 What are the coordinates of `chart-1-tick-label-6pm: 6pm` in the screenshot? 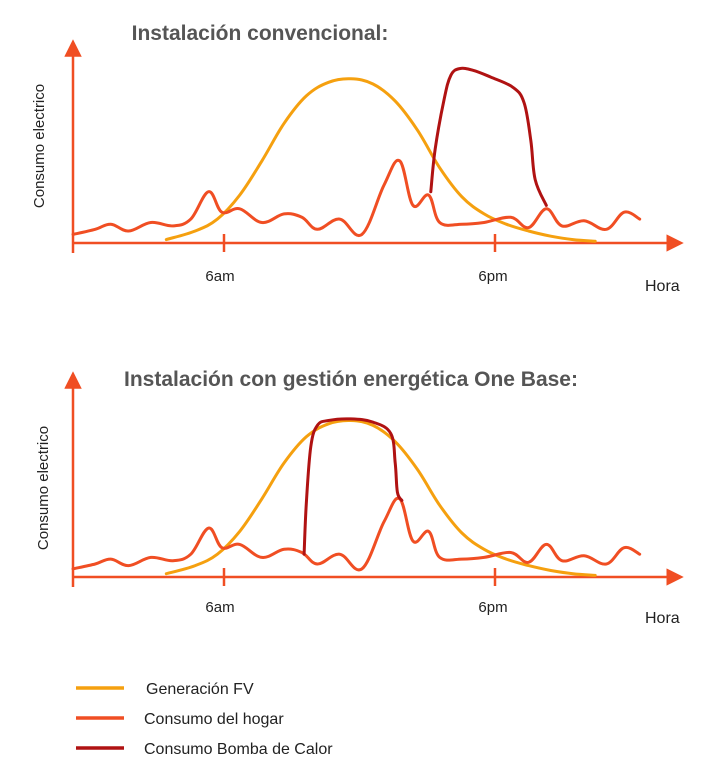 It's located at (492, 276).